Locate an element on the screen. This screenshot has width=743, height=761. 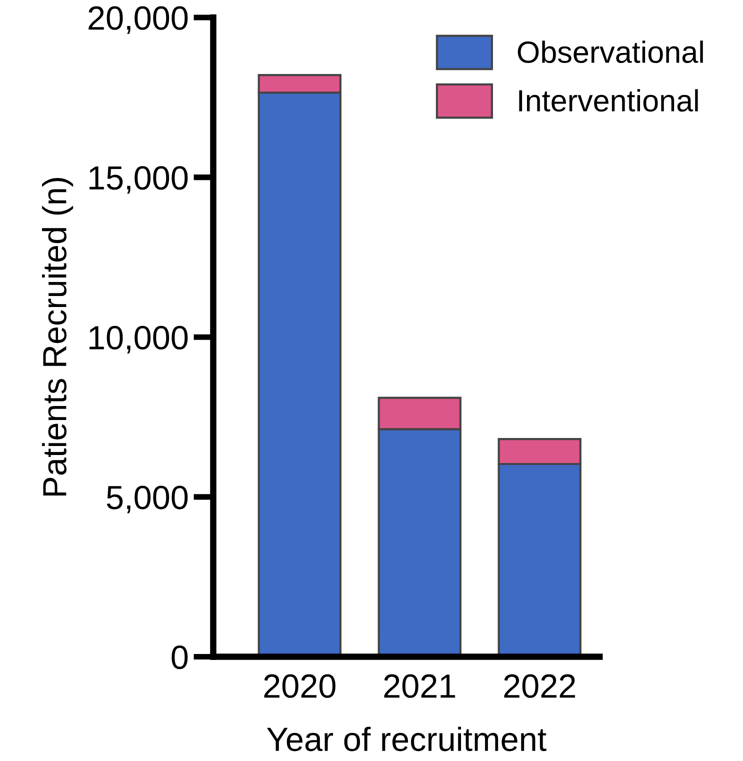
x-tick-label: 2022 is located at coordinates (540, 686).